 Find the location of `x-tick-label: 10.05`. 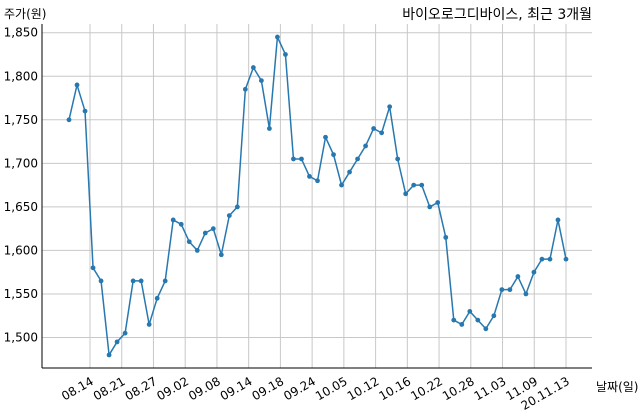

x-tick-label: 10.05 is located at coordinates (331, 388).